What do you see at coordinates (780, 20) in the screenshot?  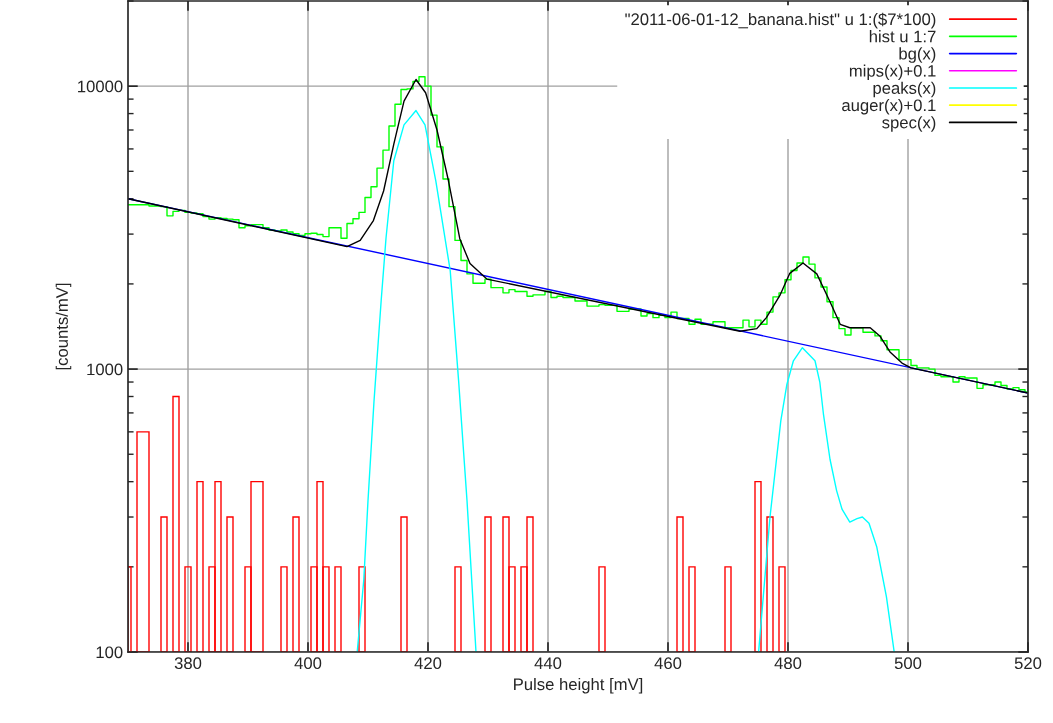 I see `legend-label: "2011-06-01-12_banana.hist" u 1:($7*100)` at bounding box center [780, 20].